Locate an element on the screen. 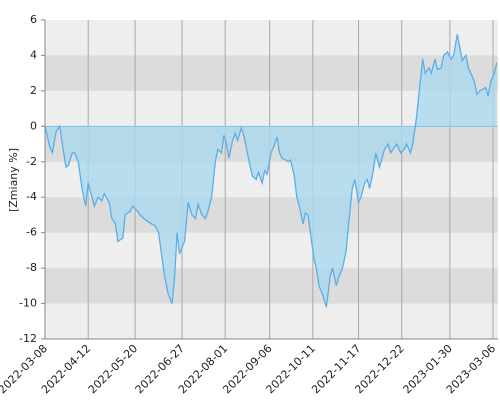 The height and width of the screenshot is (400, 500). y-axis-label: [Zmiany %] is located at coordinates (13, 180).